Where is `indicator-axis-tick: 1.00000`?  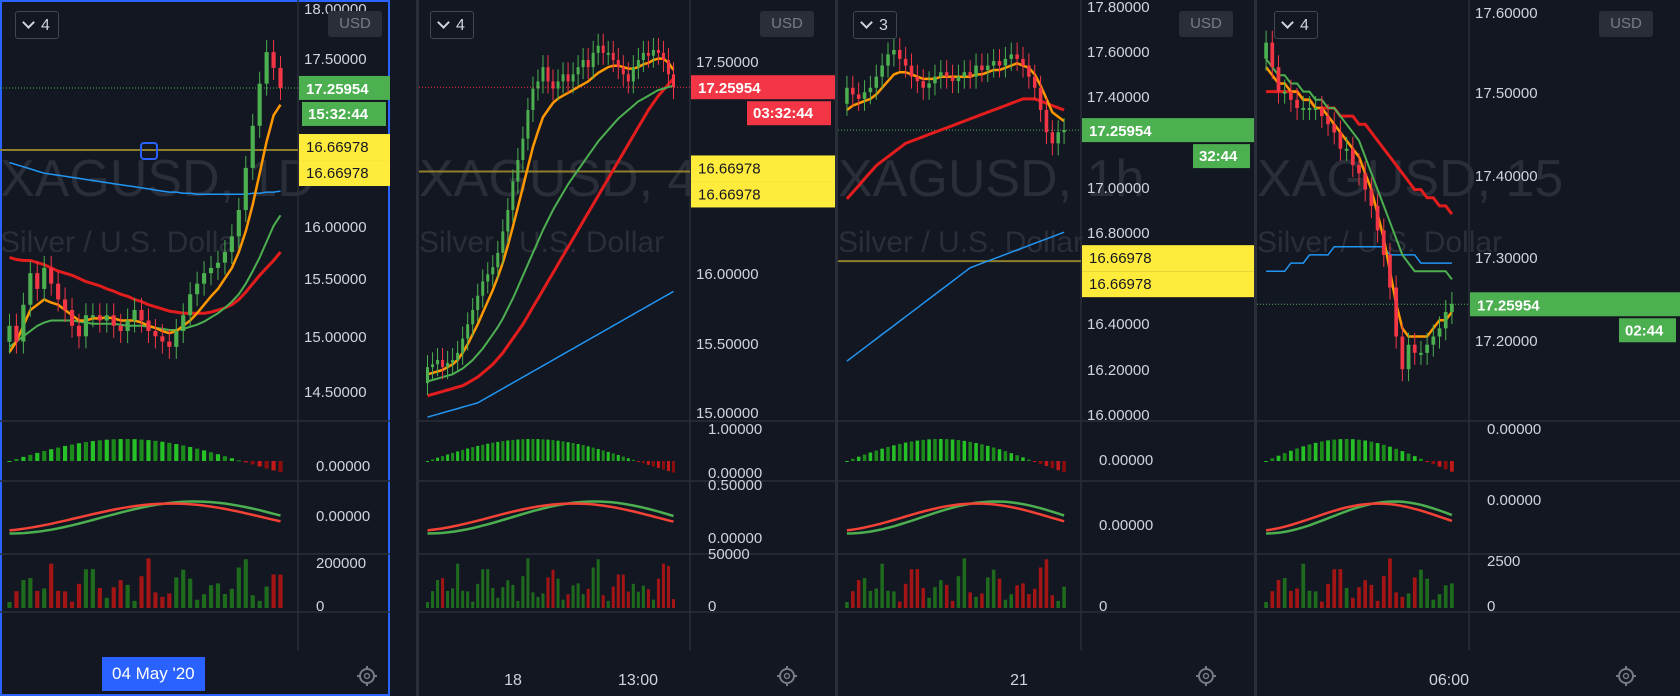
indicator-axis-tick: 1.00000 is located at coordinates (735, 429).